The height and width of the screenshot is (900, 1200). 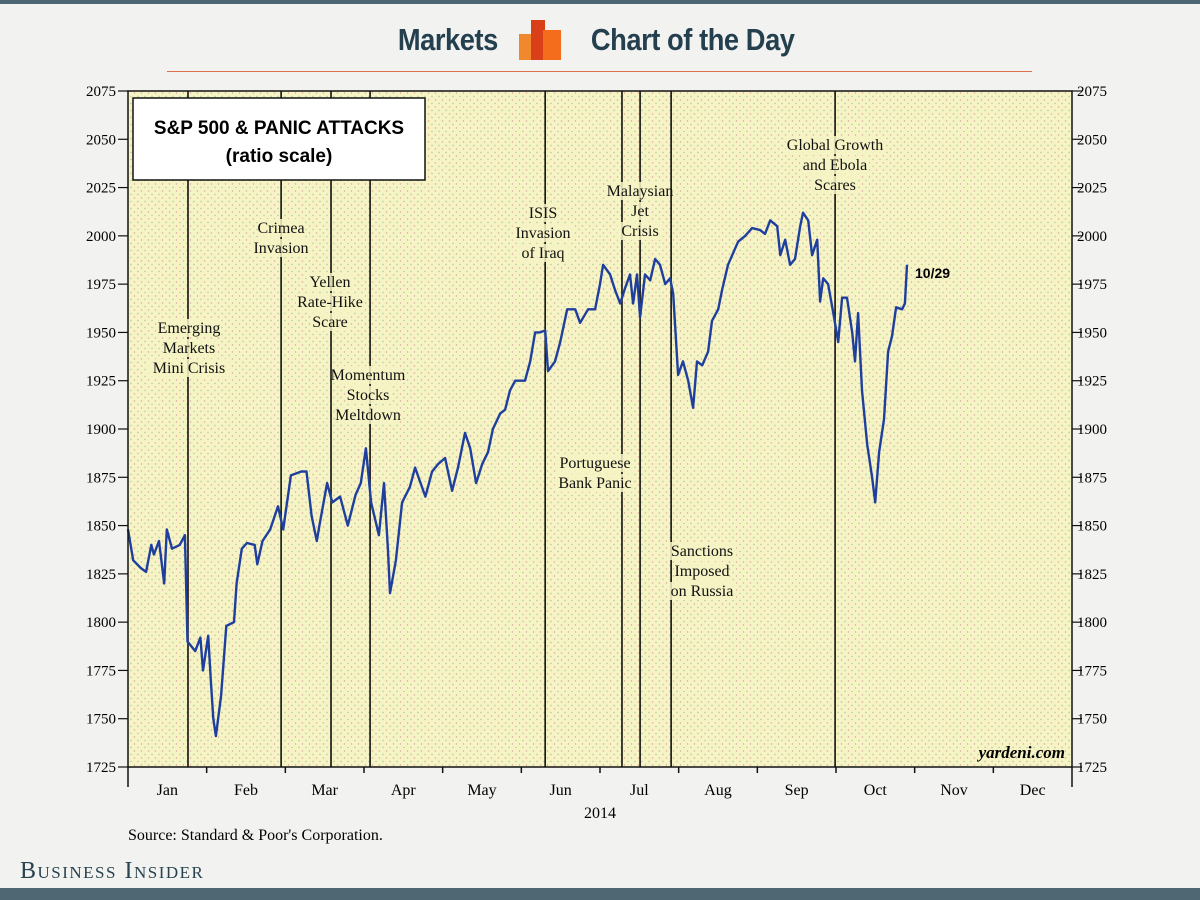 I want to click on event-annotation: Global Growth and Ebola Scares, so click(x=835, y=165).